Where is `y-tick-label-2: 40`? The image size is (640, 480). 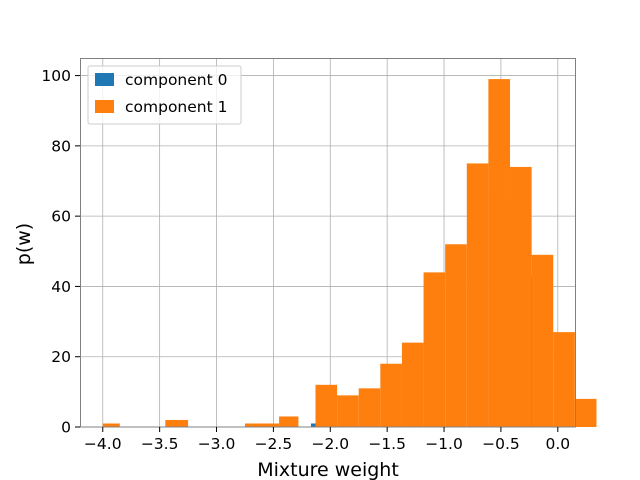
y-tick-label-2: 40 is located at coordinates (61, 287).